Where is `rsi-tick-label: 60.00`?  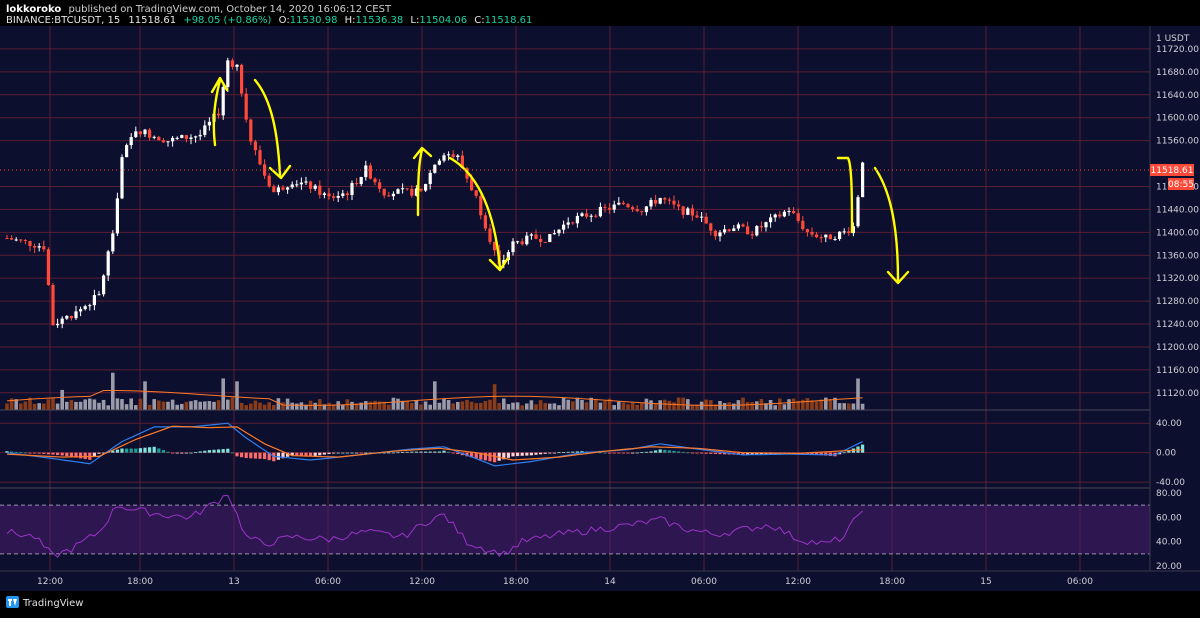
rsi-tick-label: 60.00 is located at coordinates (1169, 518).